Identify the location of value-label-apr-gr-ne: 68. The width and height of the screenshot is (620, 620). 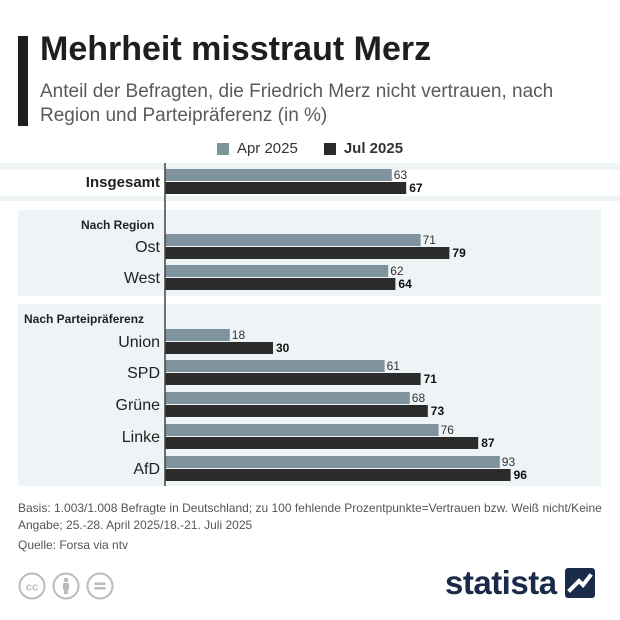
(419, 398).